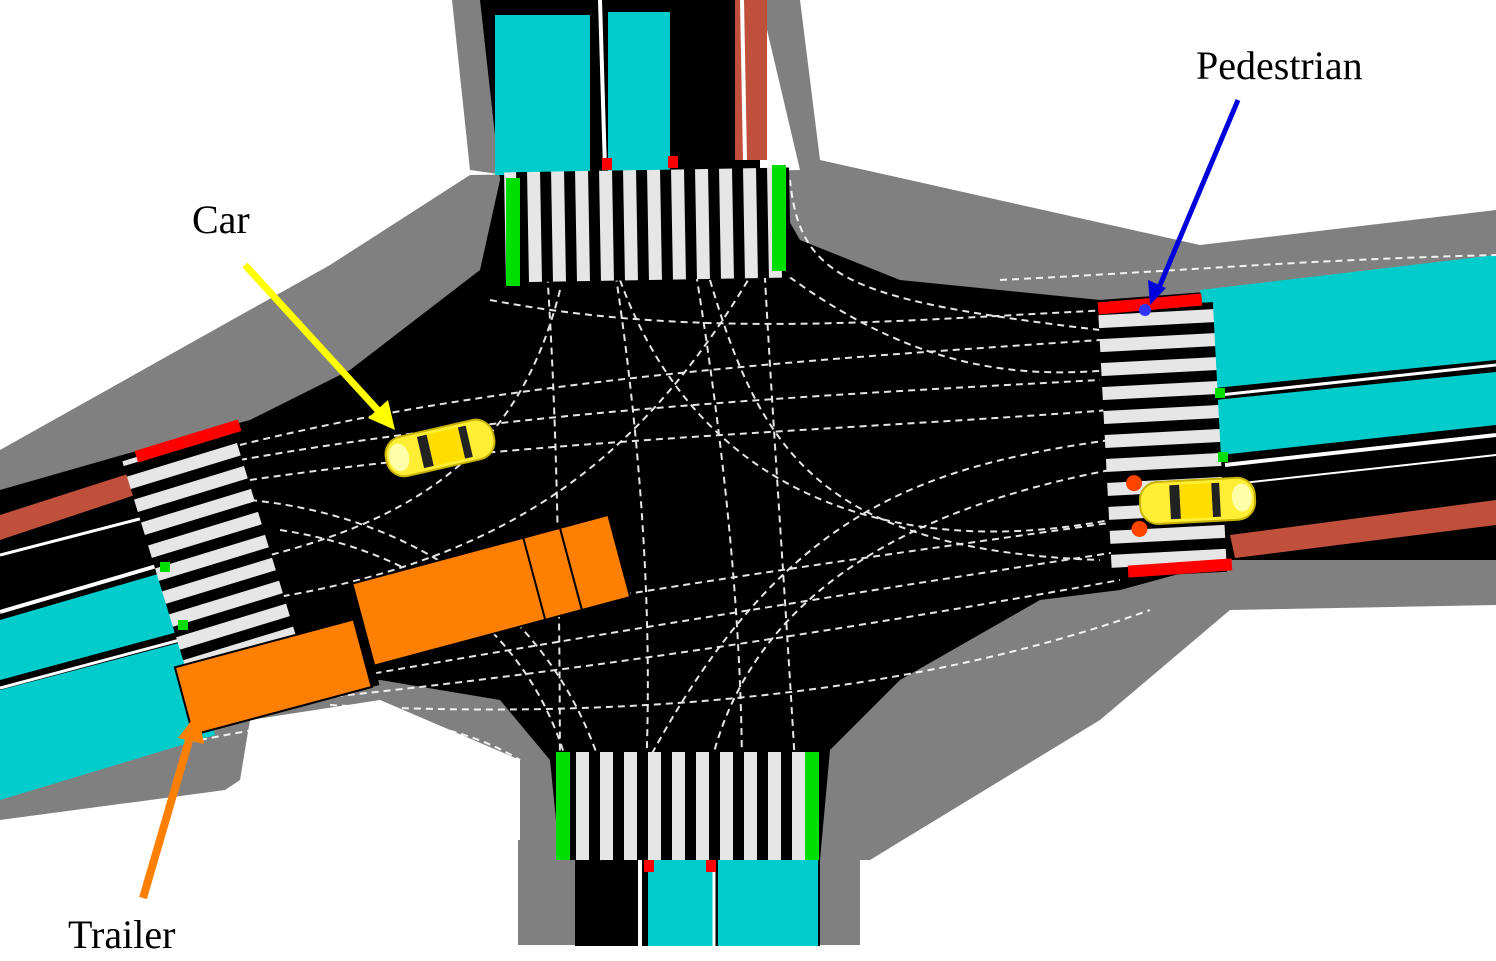 This screenshot has width=1496, height=961. What do you see at coordinates (563, 806) in the screenshot?
I see `signal-south-left` at bounding box center [563, 806].